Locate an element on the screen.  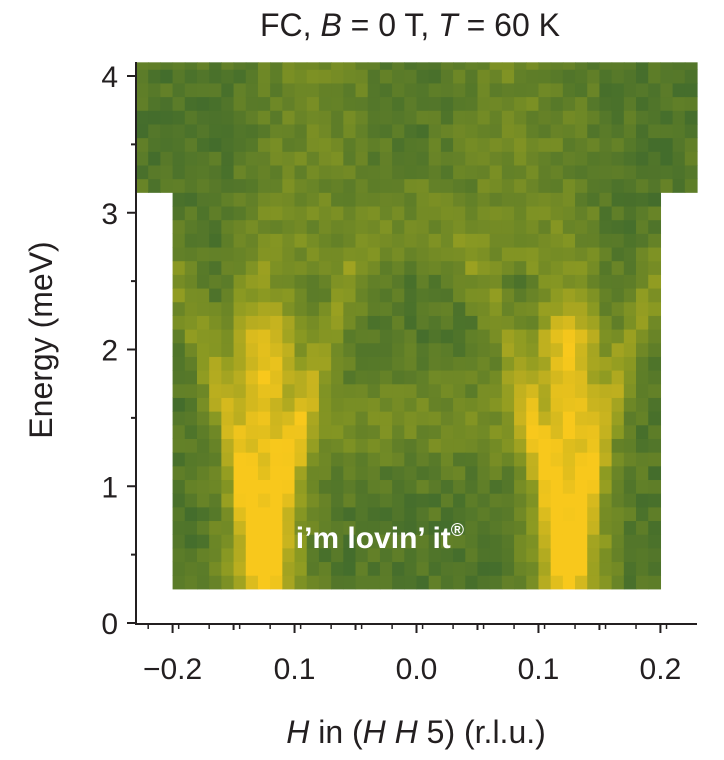
annotation-registered-mark: ® is located at coordinates (457, 530).